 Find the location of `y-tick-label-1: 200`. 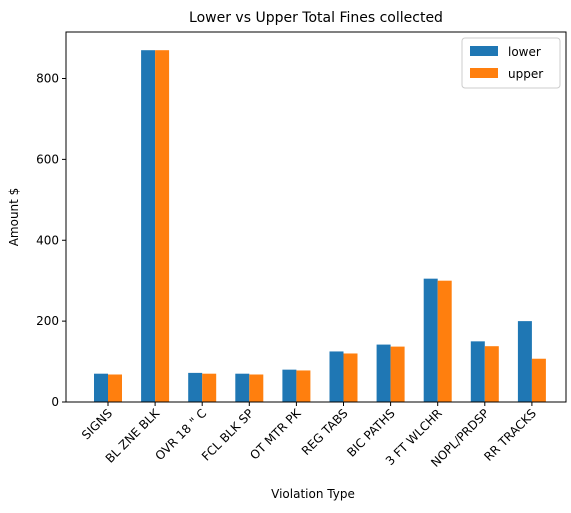

y-tick-label-1: 200 is located at coordinates (47, 321).